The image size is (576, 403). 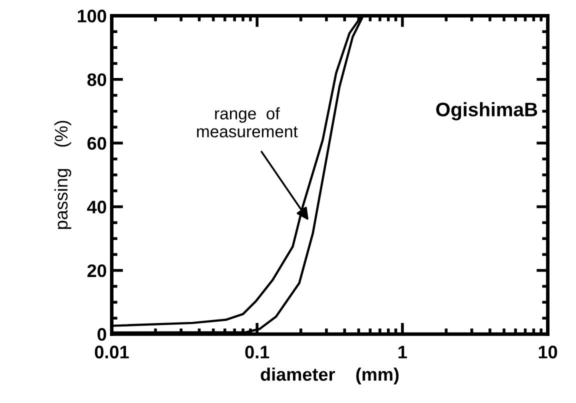 I want to click on x-tick-label: 0.1, so click(x=257, y=352).